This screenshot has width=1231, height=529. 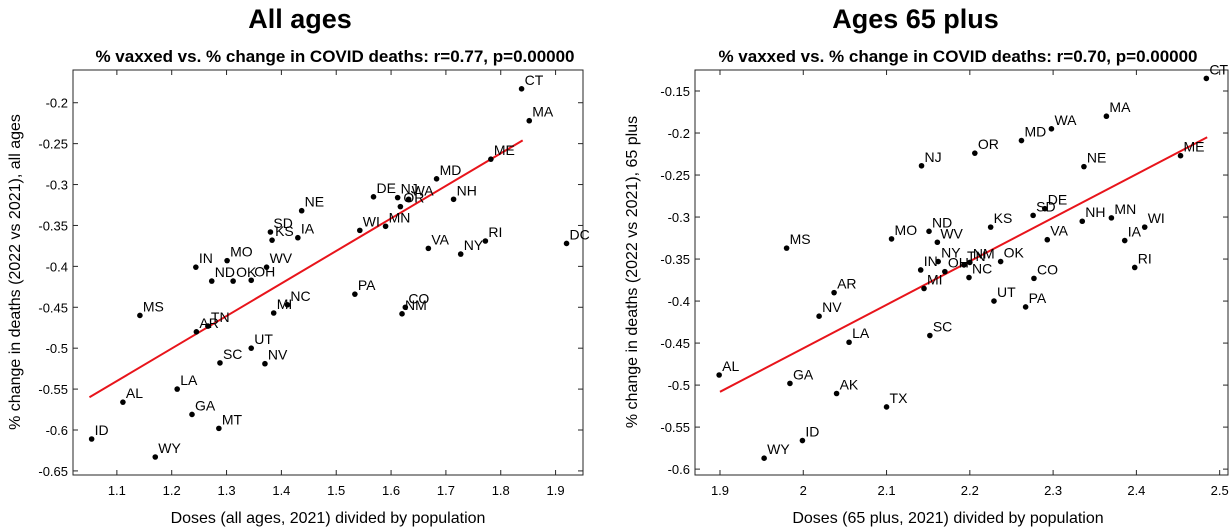 What do you see at coordinates (1106, 116) in the screenshot?
I see `point-ma` at bounding box center [1106, 116].